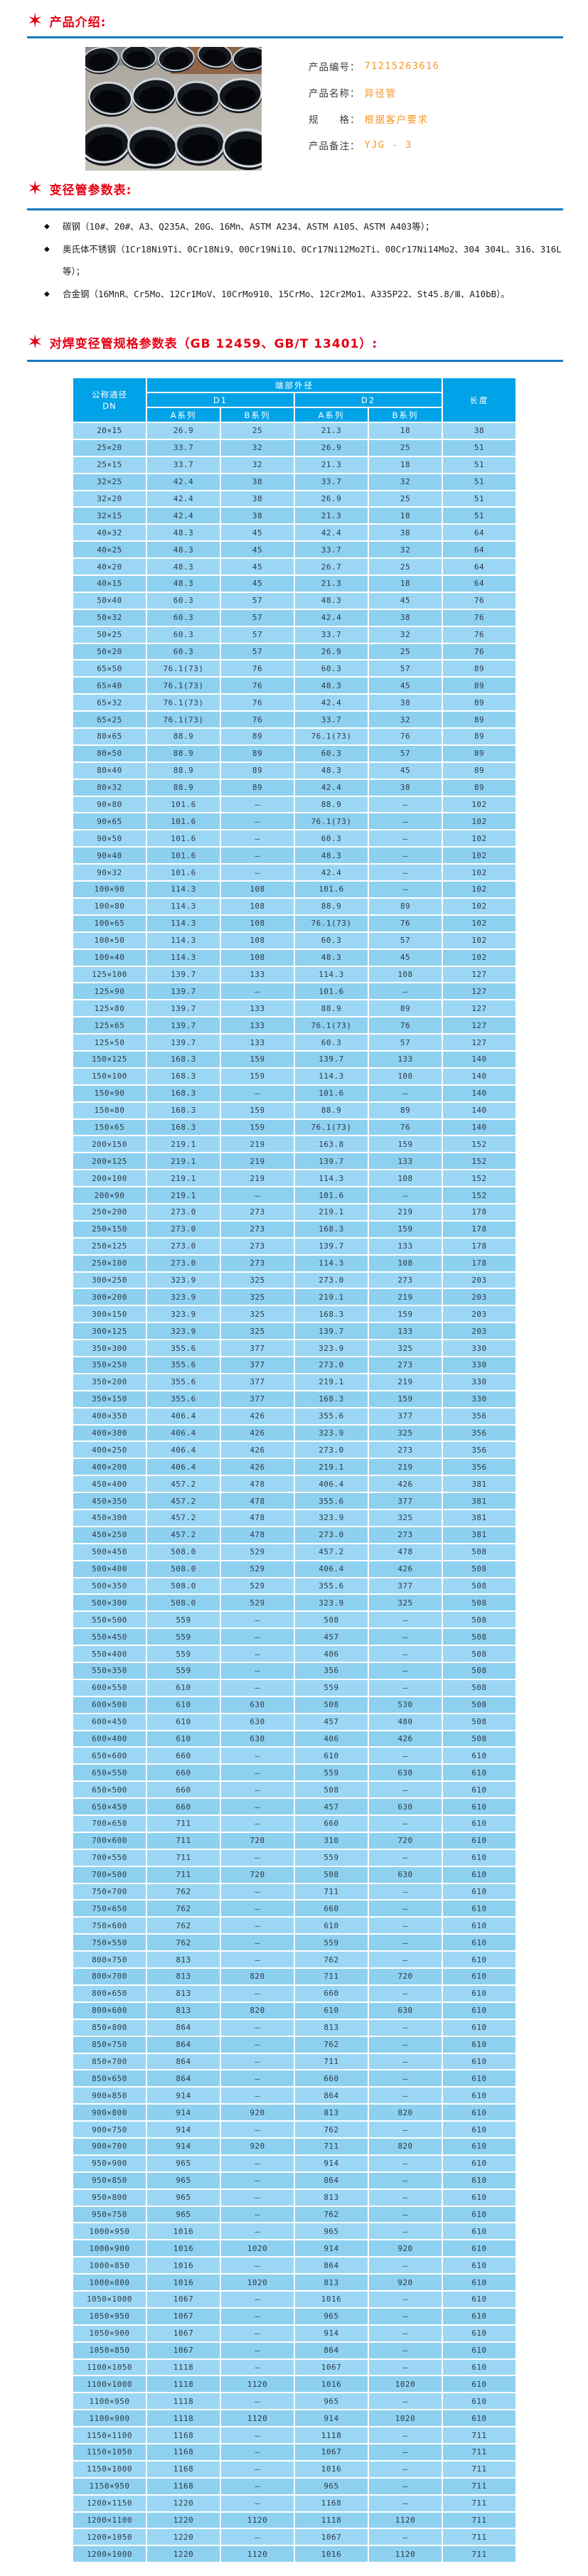 The height and width of the screenshot is (2576, 588). I want to click on cell-diameter: 273, so click(257, 1263).